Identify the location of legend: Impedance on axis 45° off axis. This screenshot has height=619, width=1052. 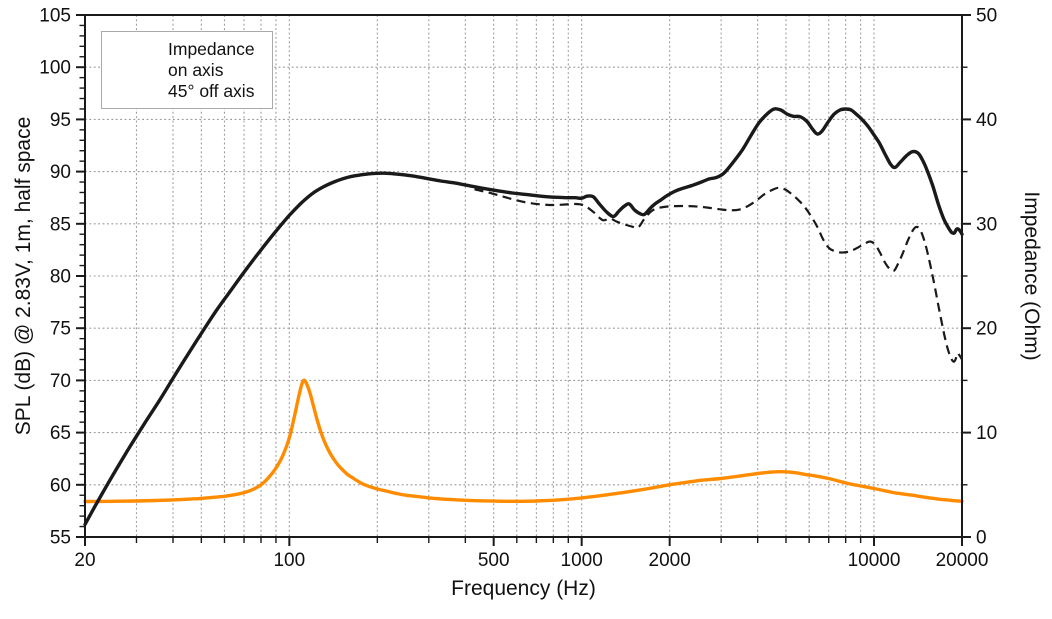
(187, 70).